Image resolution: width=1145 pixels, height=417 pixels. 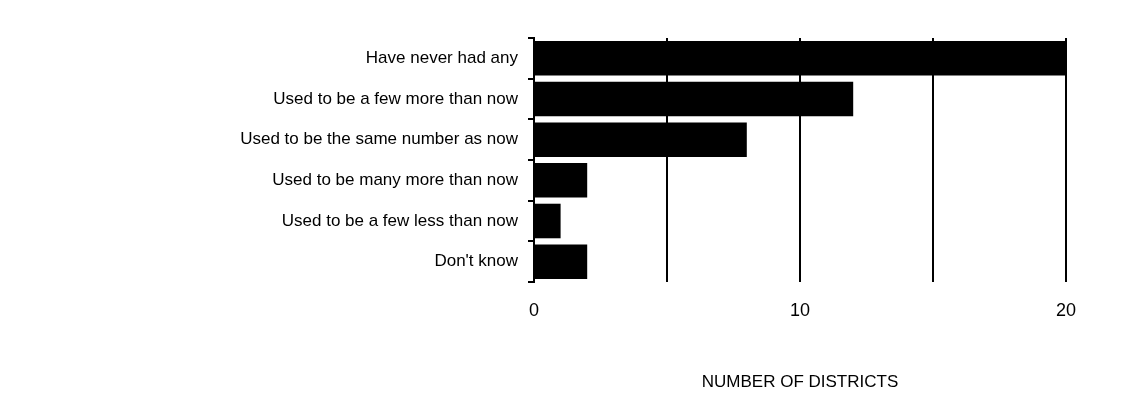 What do you see at coordinates (442, 58) in the screenshot?
I see `y-tick-label: Have never had any` at bounding box center [442, 58].